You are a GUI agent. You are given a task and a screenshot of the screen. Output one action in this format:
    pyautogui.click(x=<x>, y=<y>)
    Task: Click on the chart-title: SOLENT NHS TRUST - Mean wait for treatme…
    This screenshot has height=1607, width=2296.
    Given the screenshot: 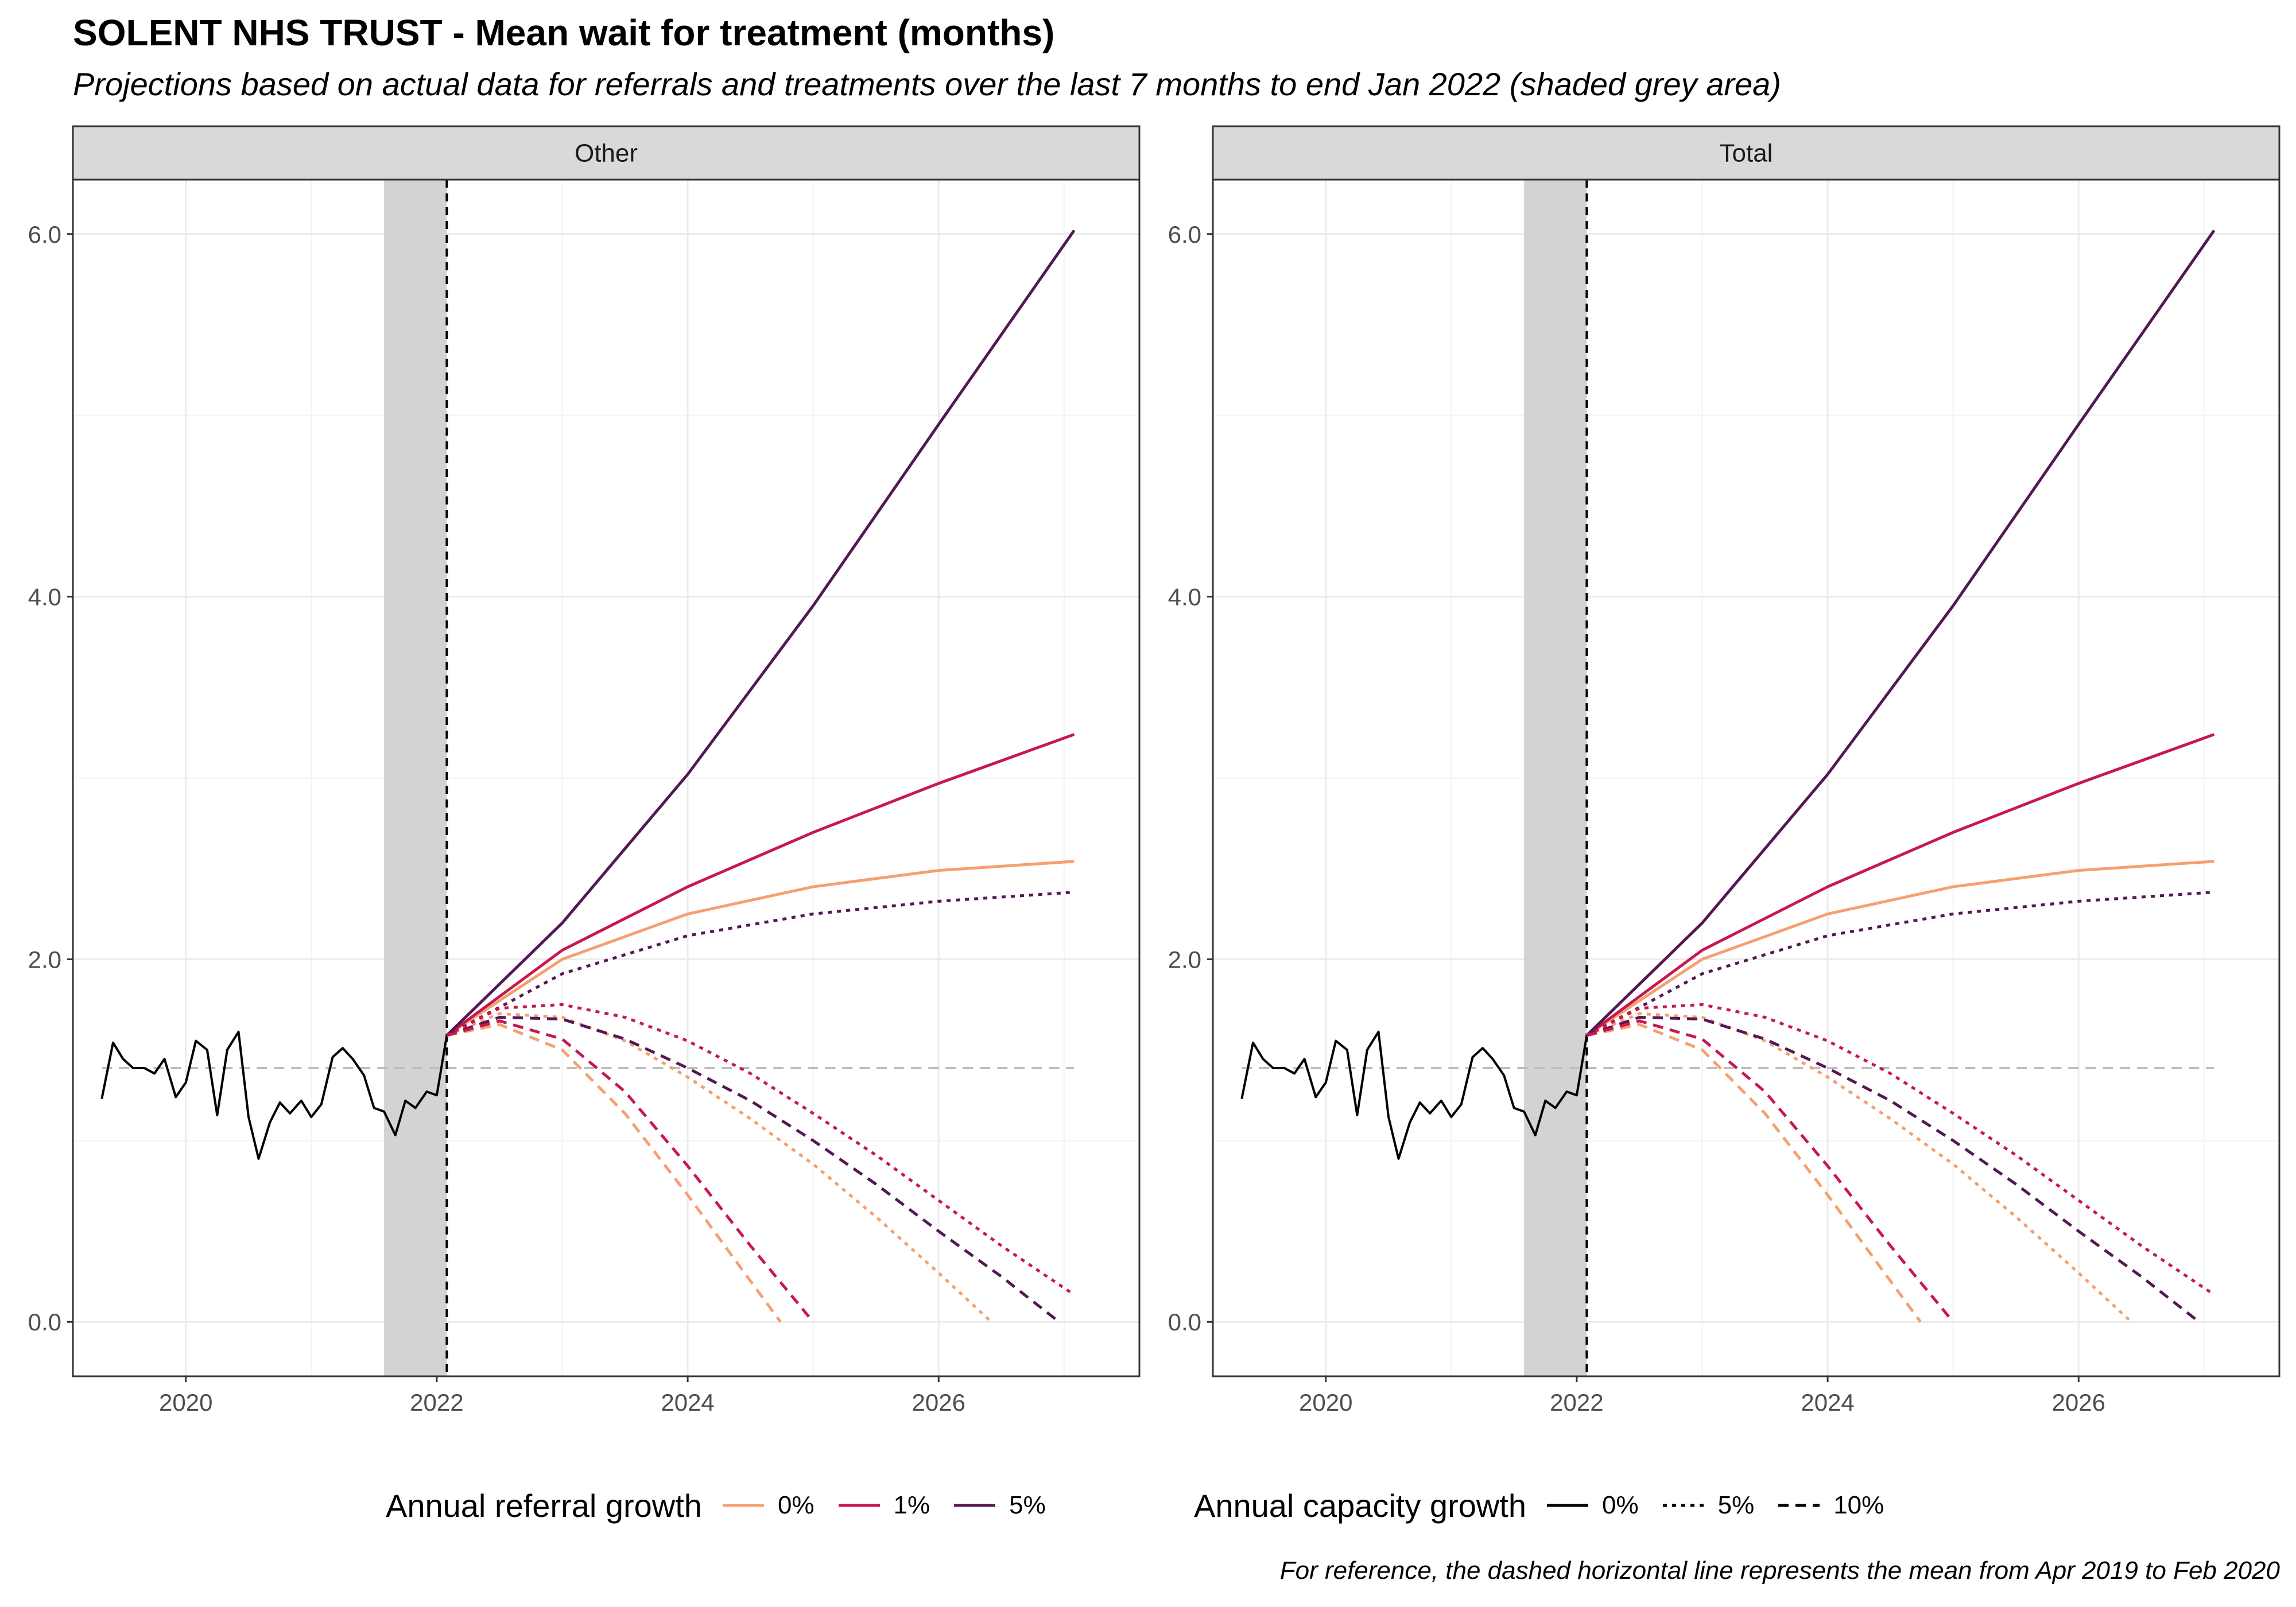 What is the action you would take?
    pyautogui.click(x=564, y=32)
    